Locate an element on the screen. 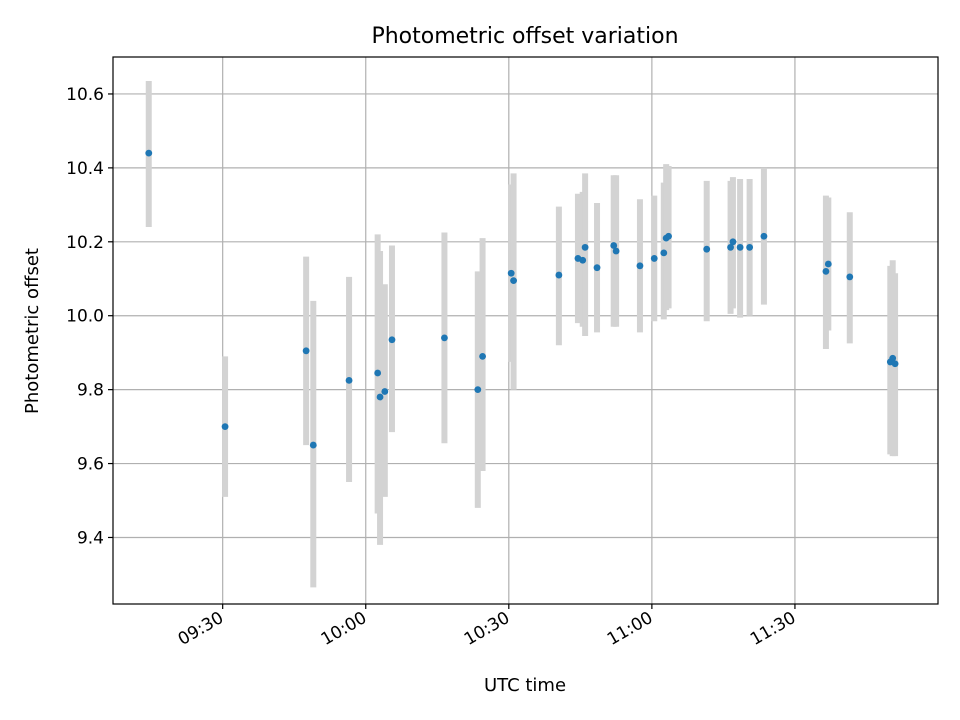  y-axis: 9.4 9.6 9.8 10.0 10.2 10.4 10.6 is located at coordinates (89, 316).